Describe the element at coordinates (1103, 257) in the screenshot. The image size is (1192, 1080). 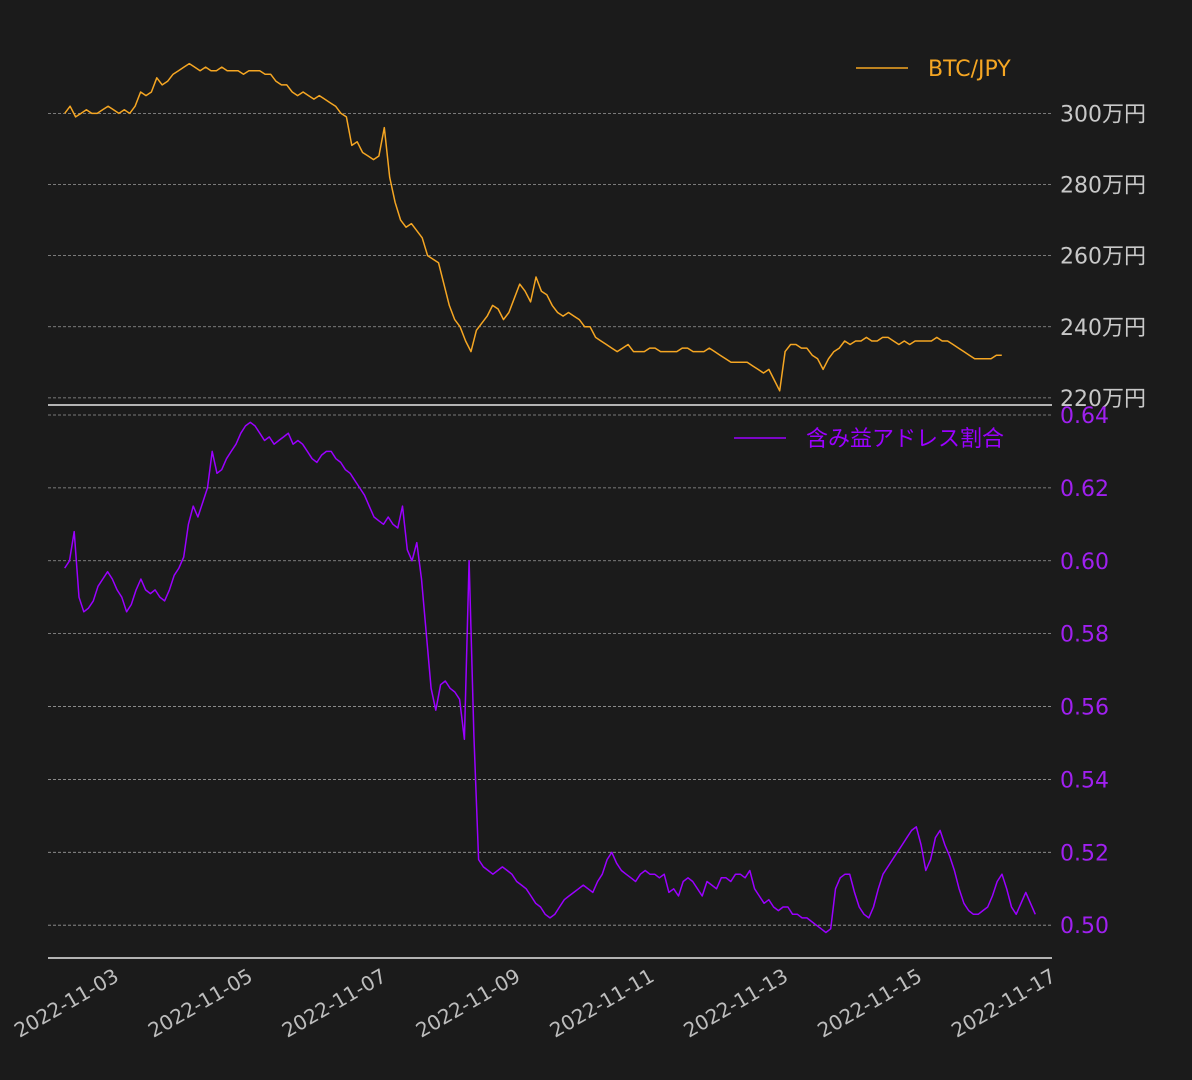
I see `y-tick-label: 260万円` at that location.